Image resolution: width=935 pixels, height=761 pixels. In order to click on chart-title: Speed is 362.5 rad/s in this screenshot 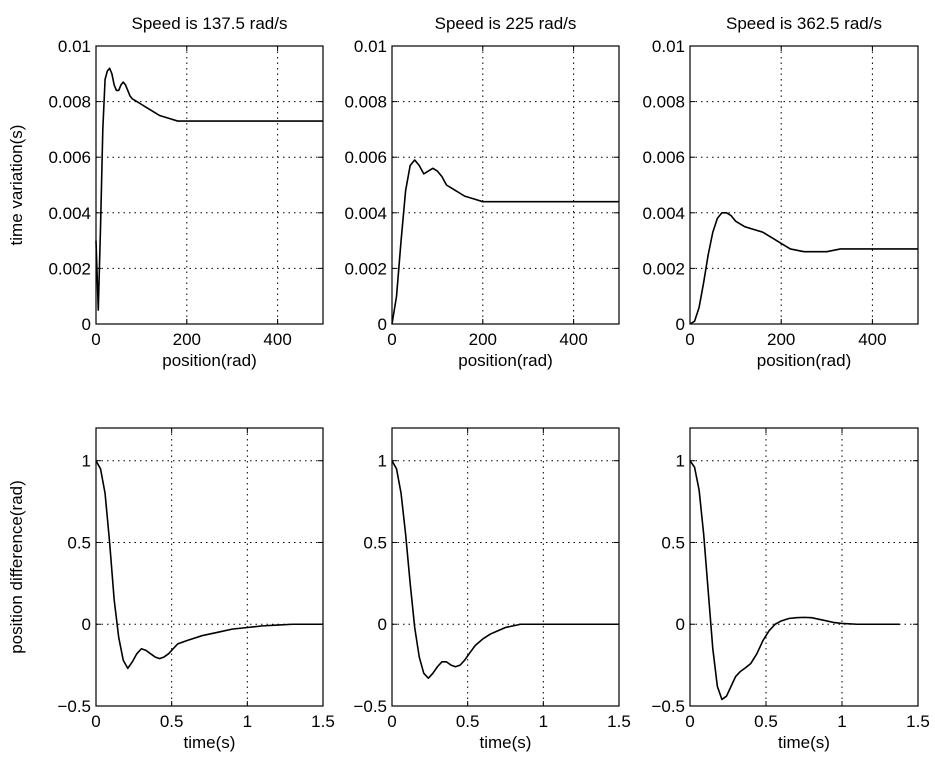, I will do `click(804, 23)`.